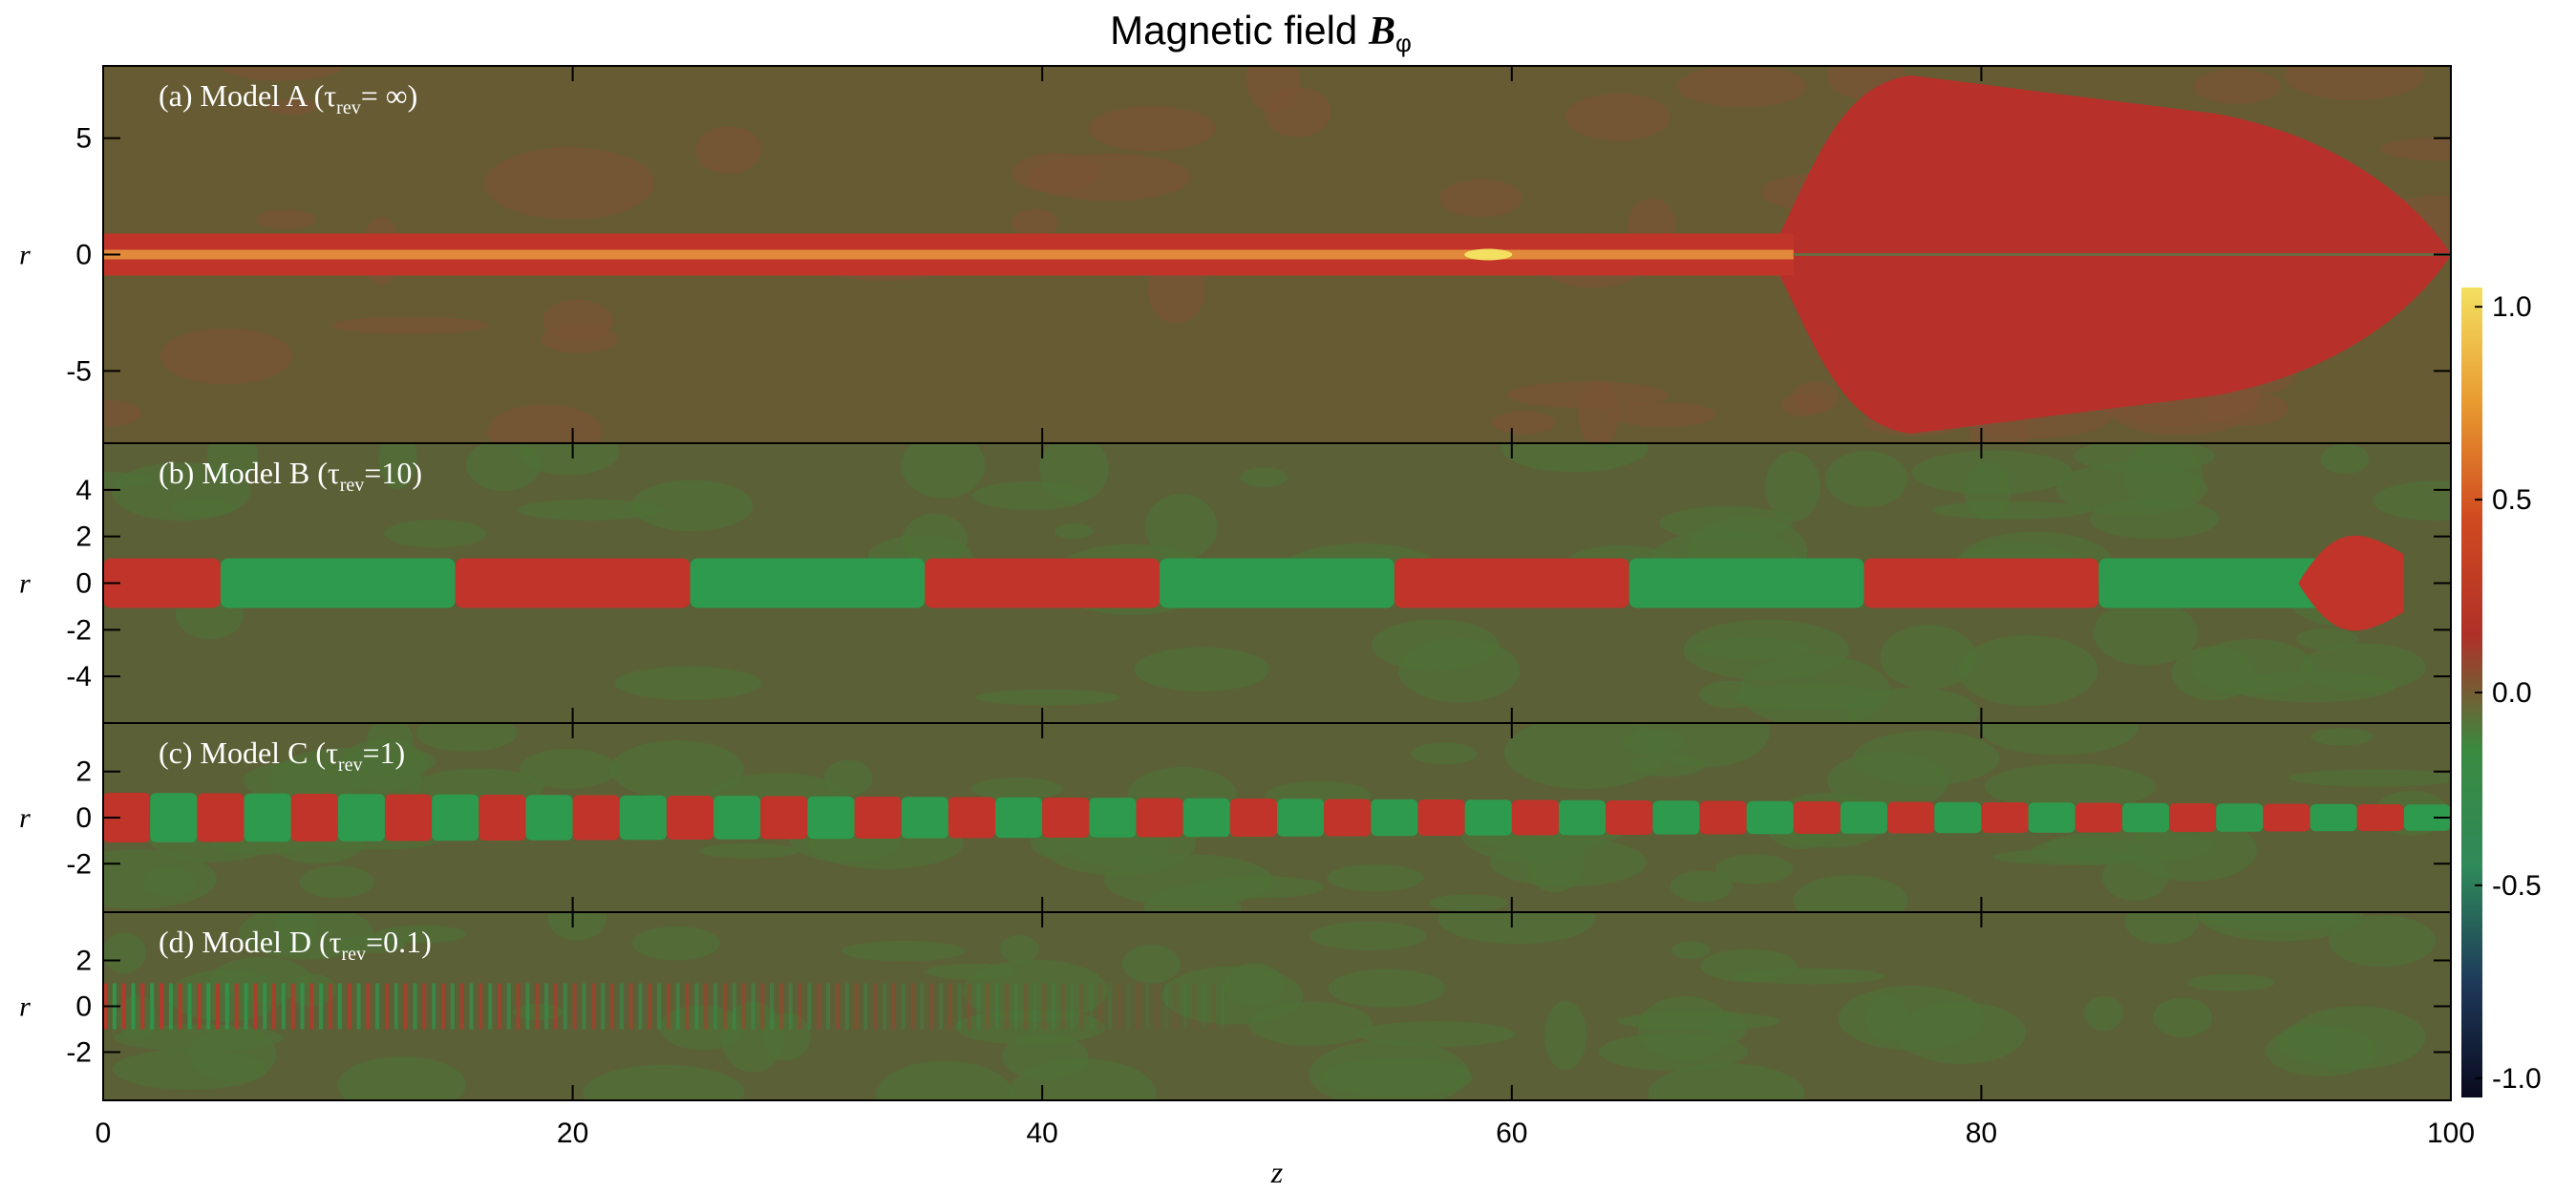 Image resolution: width=2576 pixels, height=1193 pixels. Describe the element at coordinates (288, 98) in the screenshot. I see `panel-annotation: (a) Model A (τrev= ∞)` at that location.